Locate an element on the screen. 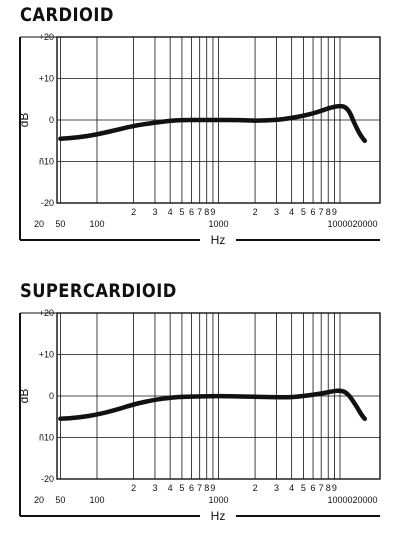 This screenshot has width=410, height=543. chart-title: SUPERCARDIOID is located at coordinates (98, 291).